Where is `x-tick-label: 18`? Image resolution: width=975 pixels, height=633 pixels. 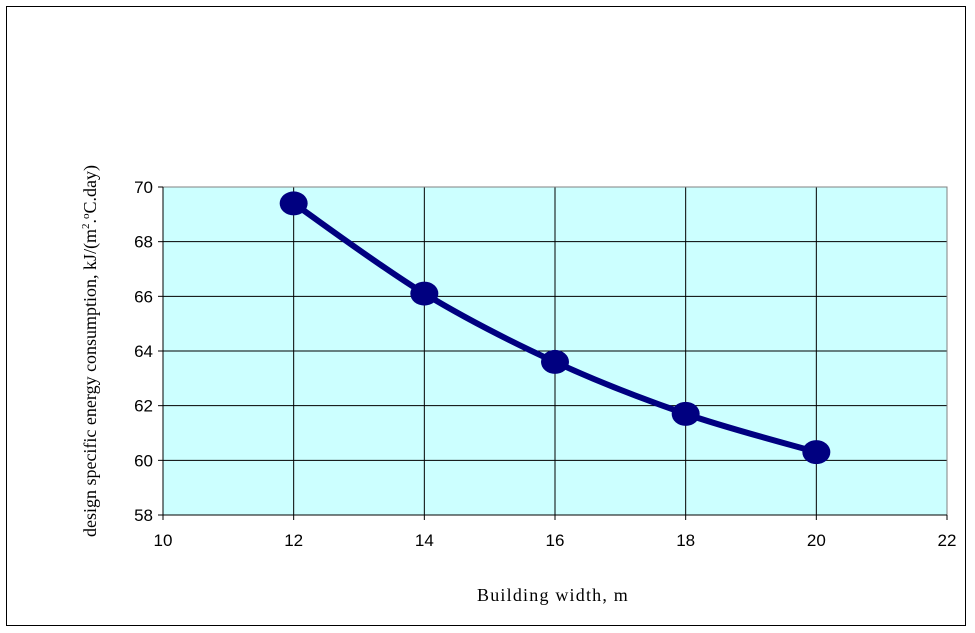 x-tick-label: 18 is located at coordinates (685, 540).